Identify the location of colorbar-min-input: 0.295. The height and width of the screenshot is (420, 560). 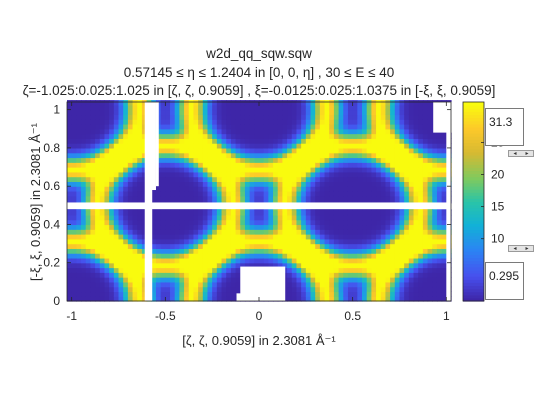
(504, 281).